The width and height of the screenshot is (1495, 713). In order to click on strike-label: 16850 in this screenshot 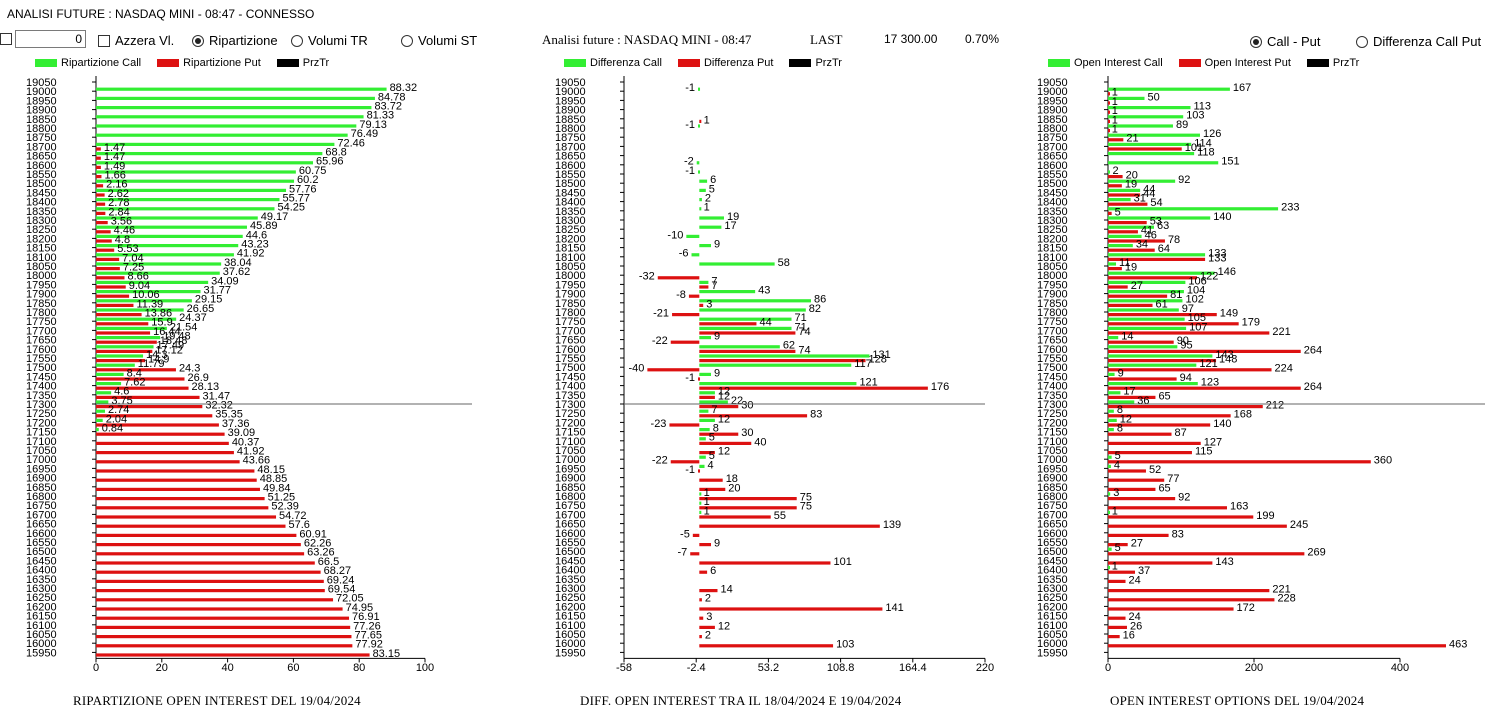, I will do `click(41, 488)`.